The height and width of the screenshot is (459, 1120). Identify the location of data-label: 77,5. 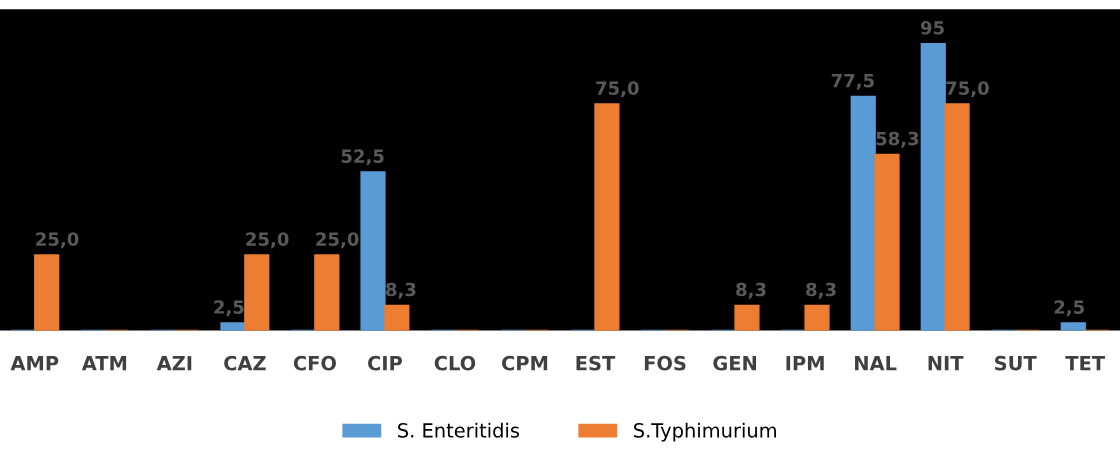
(852, 81).